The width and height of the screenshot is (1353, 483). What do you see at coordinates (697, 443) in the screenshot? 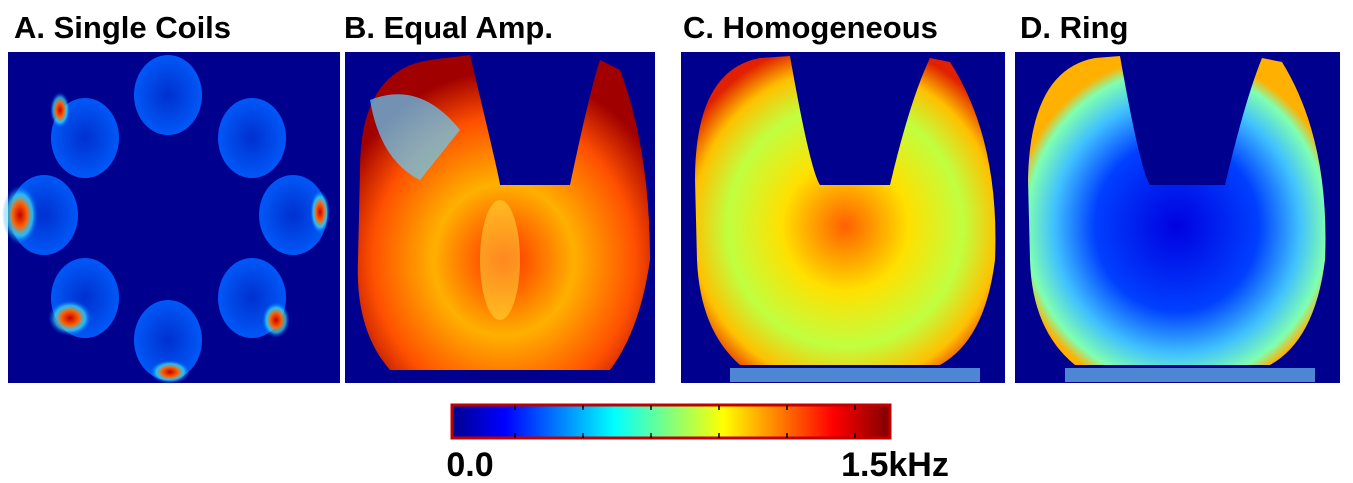
I see `colorbar: 0.0 1.5kHz` at bounding box center [697, 443].